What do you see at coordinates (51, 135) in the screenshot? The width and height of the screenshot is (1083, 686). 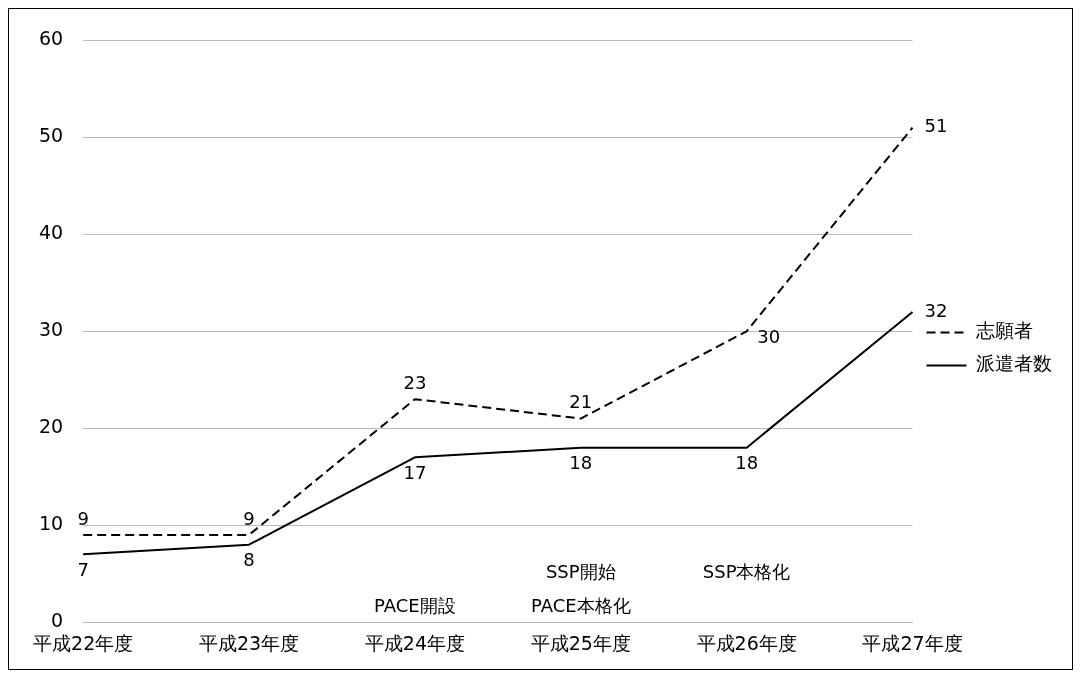 I see `y-tick-label: 50` at bounding box center [51, 135].